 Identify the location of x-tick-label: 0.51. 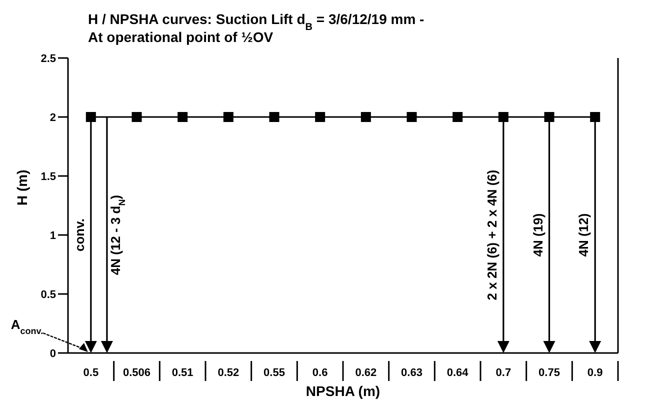
(183, 373).